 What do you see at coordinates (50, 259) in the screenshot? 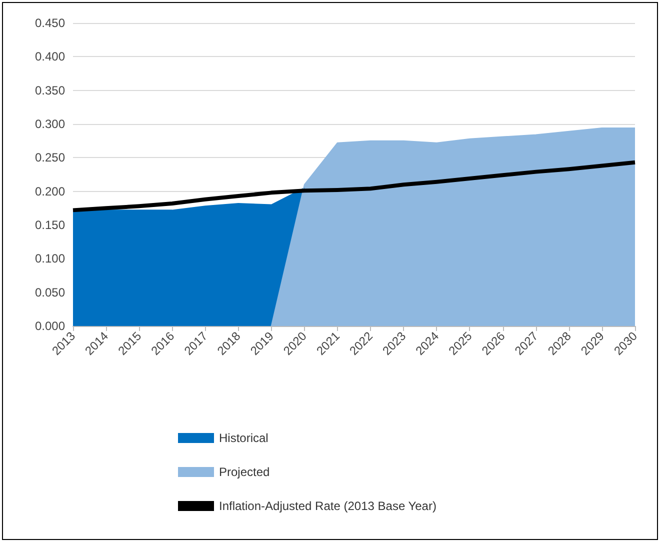
I see `y-tick-label: 0.100` at bounding box center [50, 259].